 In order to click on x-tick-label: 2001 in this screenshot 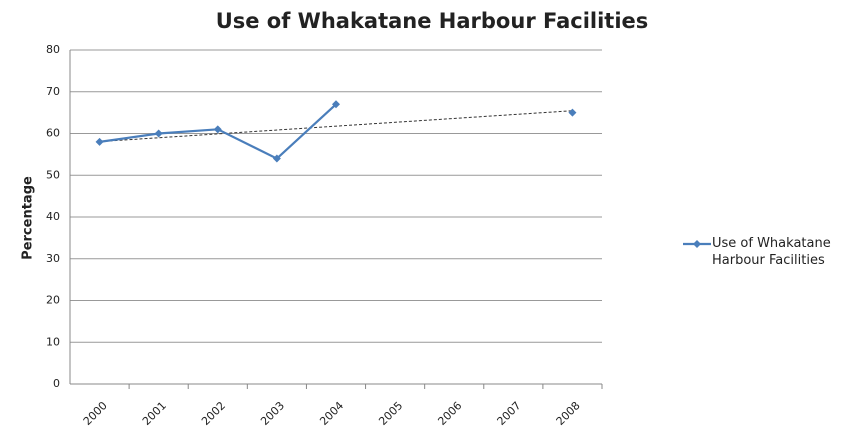, I will do `click(154, 413)`.